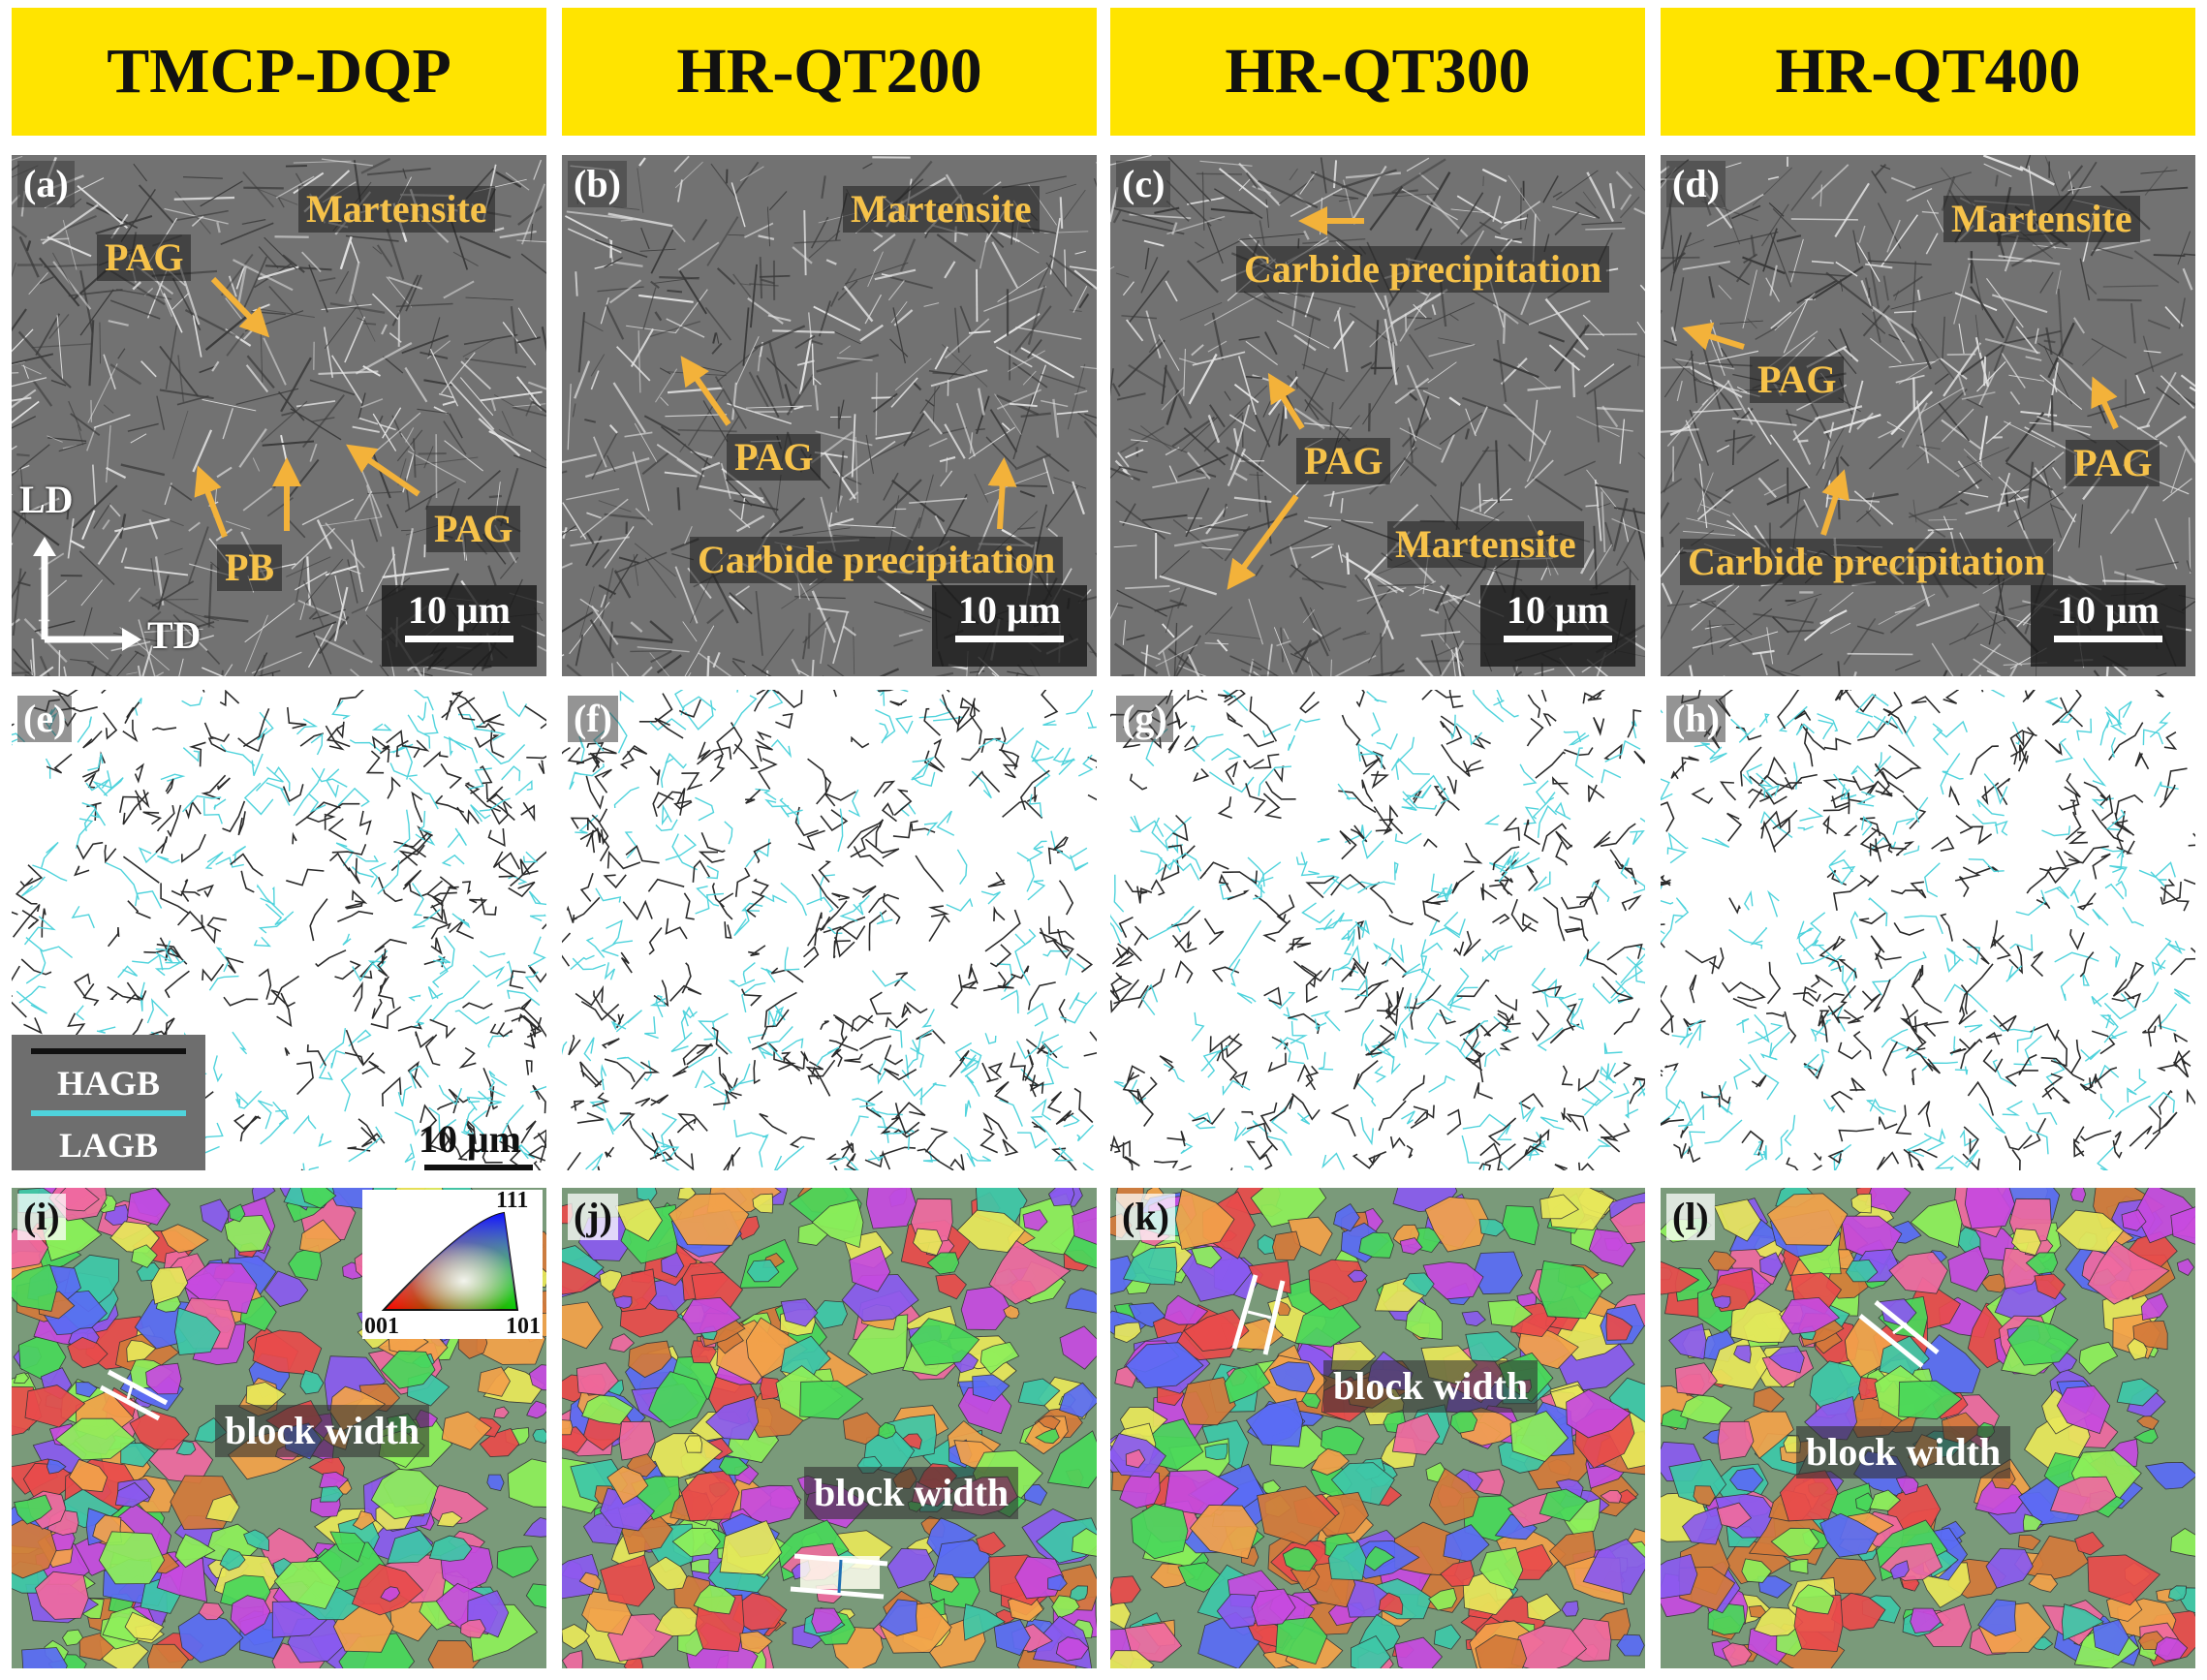  Describe the element at coordinates (109, 1145) in the screenshot. I see `legend-lagb: LAGB` at that location.